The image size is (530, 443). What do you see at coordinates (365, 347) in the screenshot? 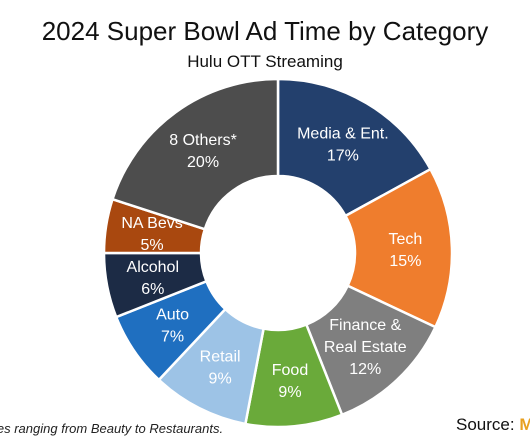
I see `donut-slice-label-2: Finance & Real Estate 12%` at bounding box center [365, 347].